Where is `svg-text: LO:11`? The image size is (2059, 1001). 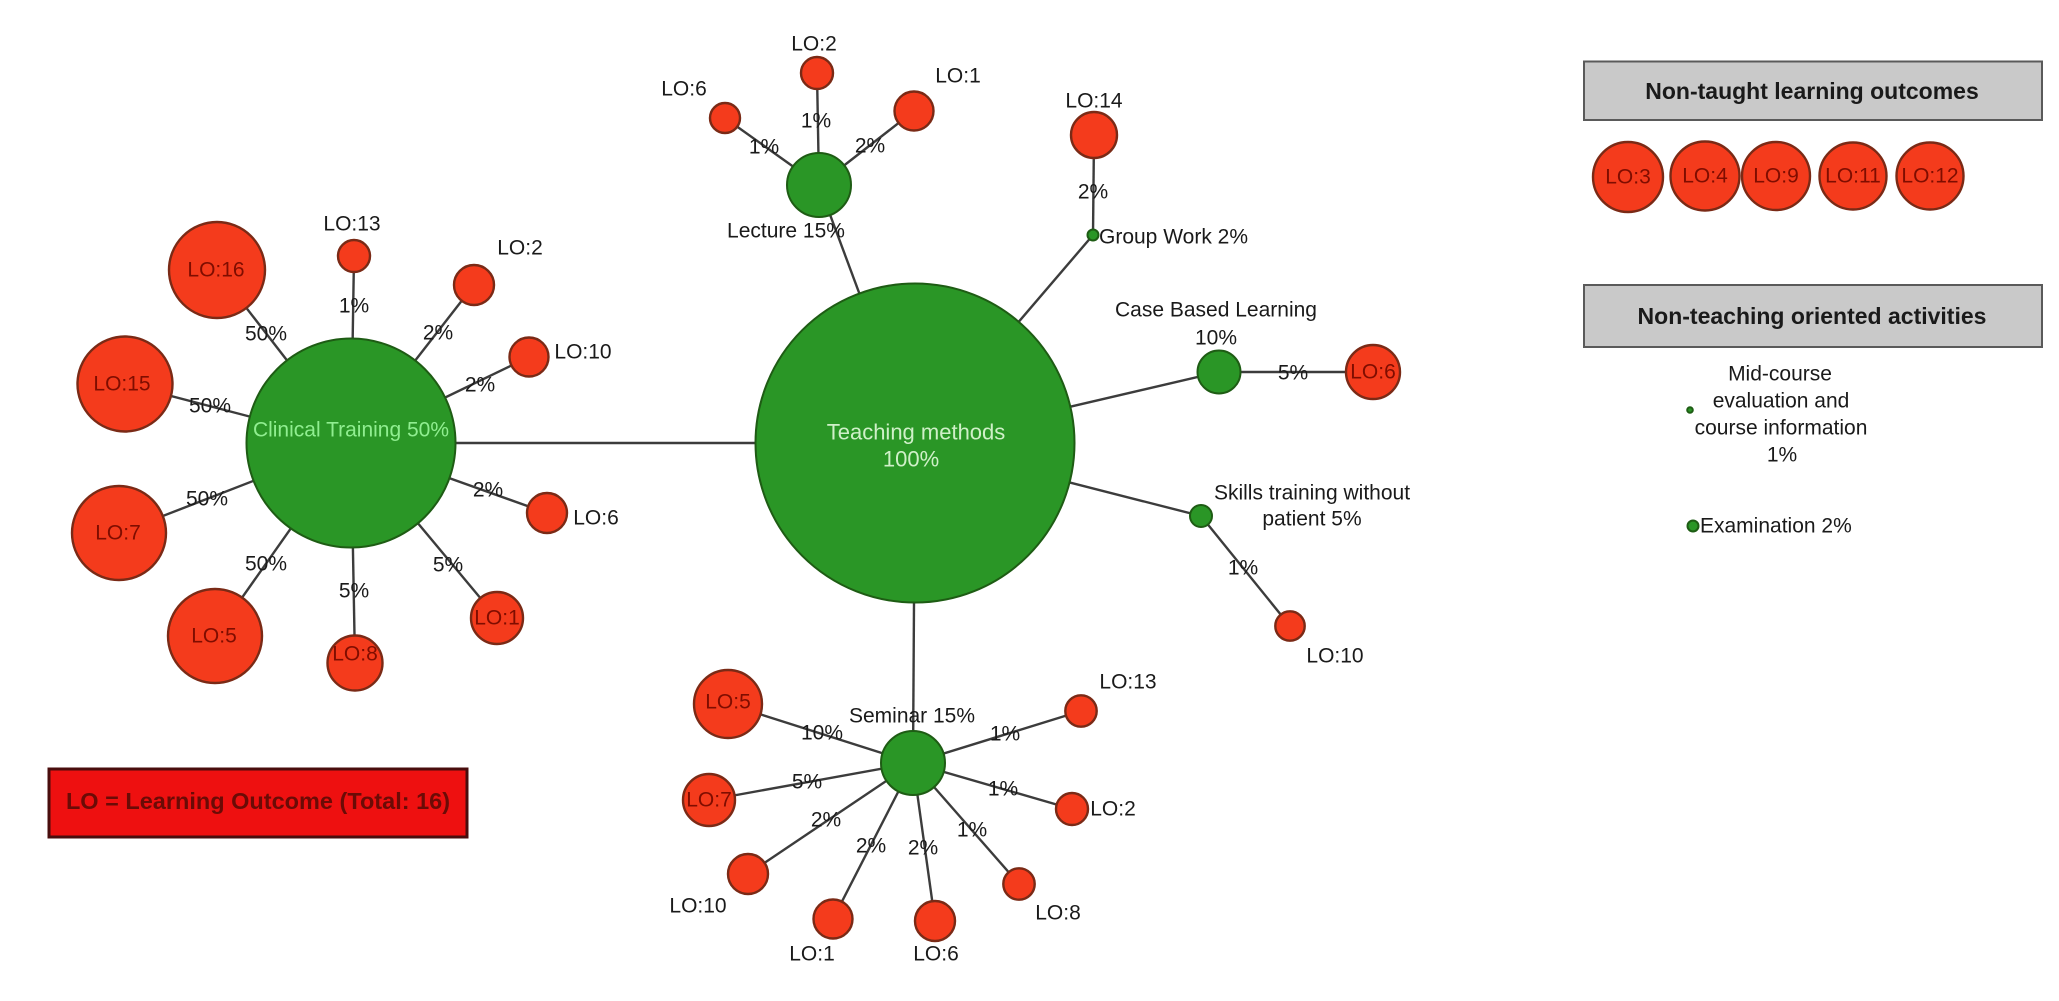 svg-text: LO:11 is located at coordinates (1853, 176).